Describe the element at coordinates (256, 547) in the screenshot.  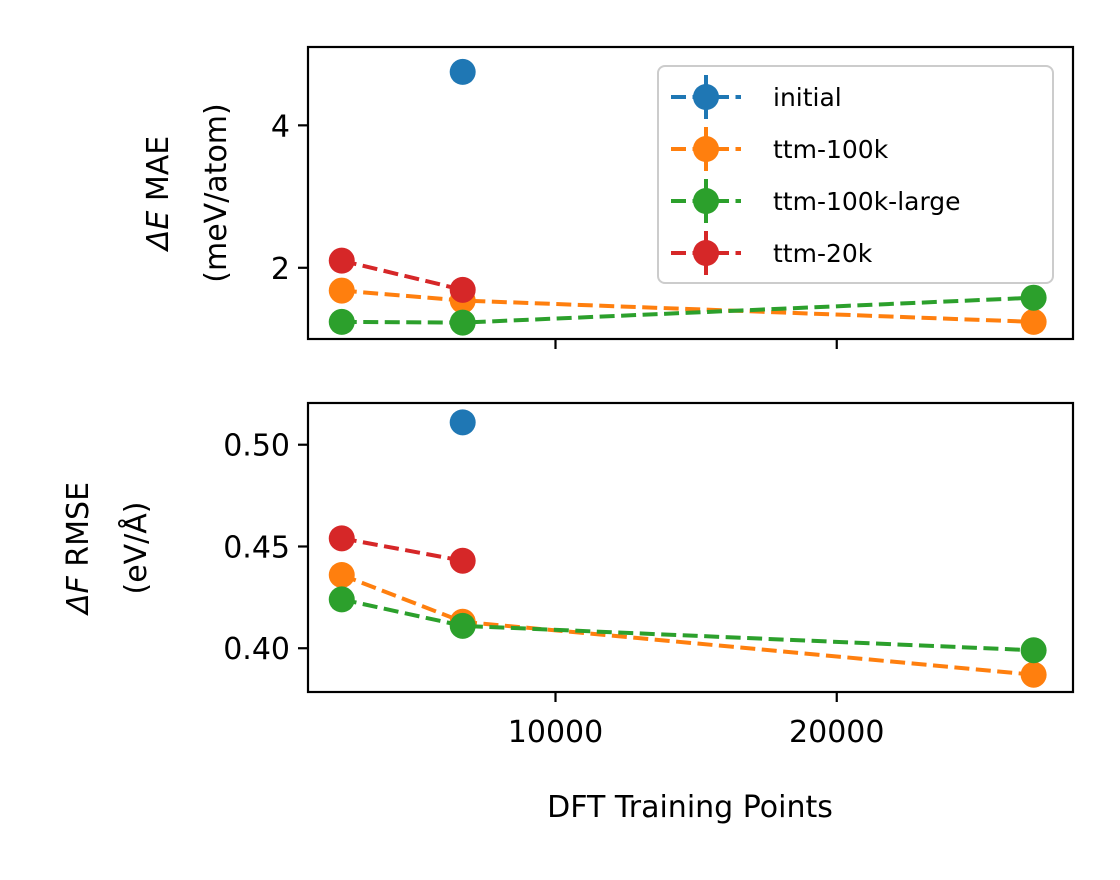
I see `bottom-ytick-label: 0.45` at that location.